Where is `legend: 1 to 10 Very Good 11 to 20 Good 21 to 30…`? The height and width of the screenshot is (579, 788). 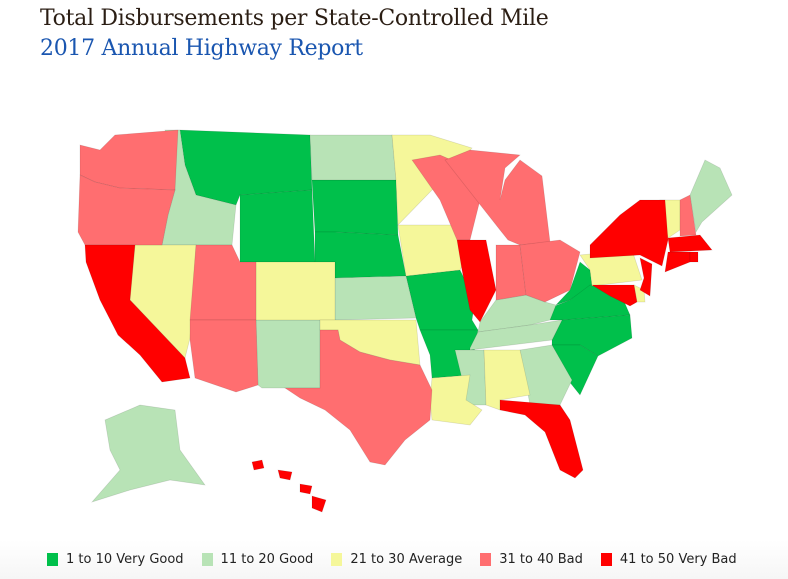 legend: 1 to 10 Very Good 11 to 20 Good 21 to 30… is located at coordinates (394, 559).